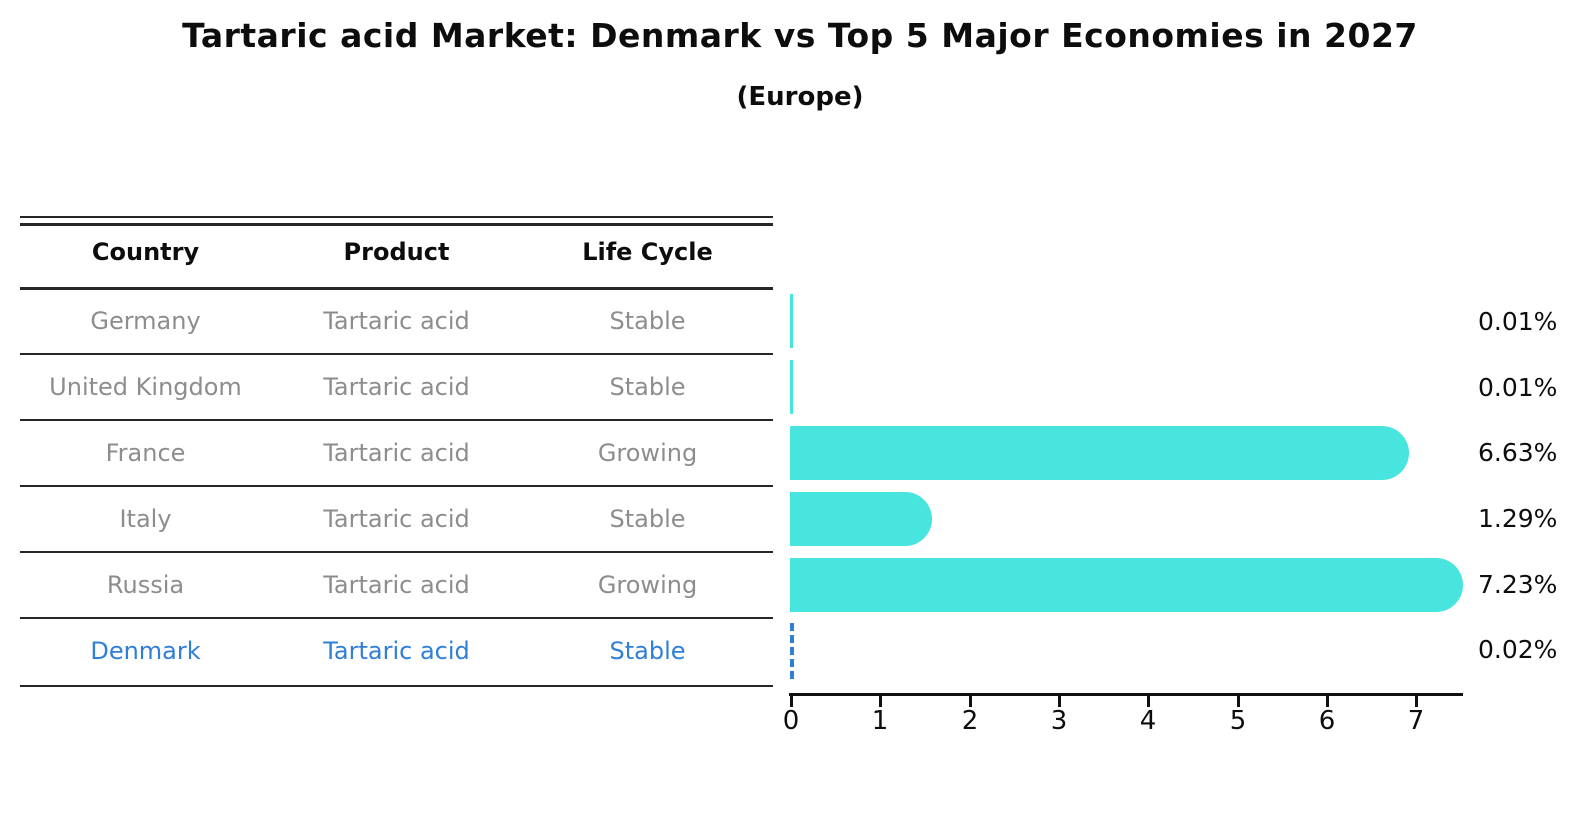 This screenshot has width=1586, height=823. What do you see at coordinates (145, 585) in the screenshot?
I see `cell-country: Russia` at bounding box center [145, 585].